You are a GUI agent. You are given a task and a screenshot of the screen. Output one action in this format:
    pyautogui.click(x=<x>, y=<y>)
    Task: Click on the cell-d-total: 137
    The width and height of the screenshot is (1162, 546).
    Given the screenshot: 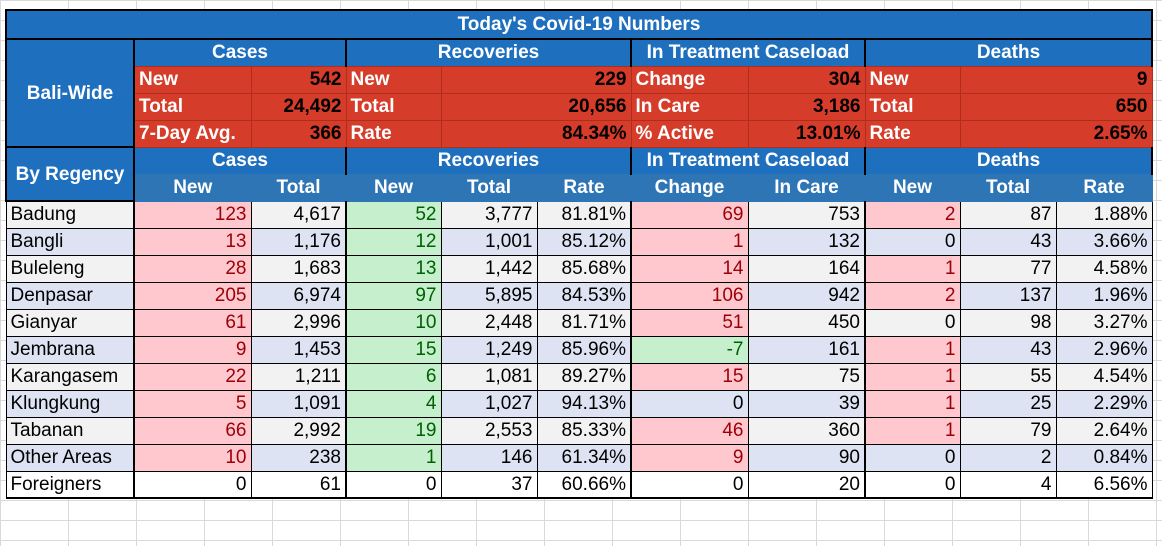 What is the action you would take?
    pyautogui.click(x=1008, y=295)
    